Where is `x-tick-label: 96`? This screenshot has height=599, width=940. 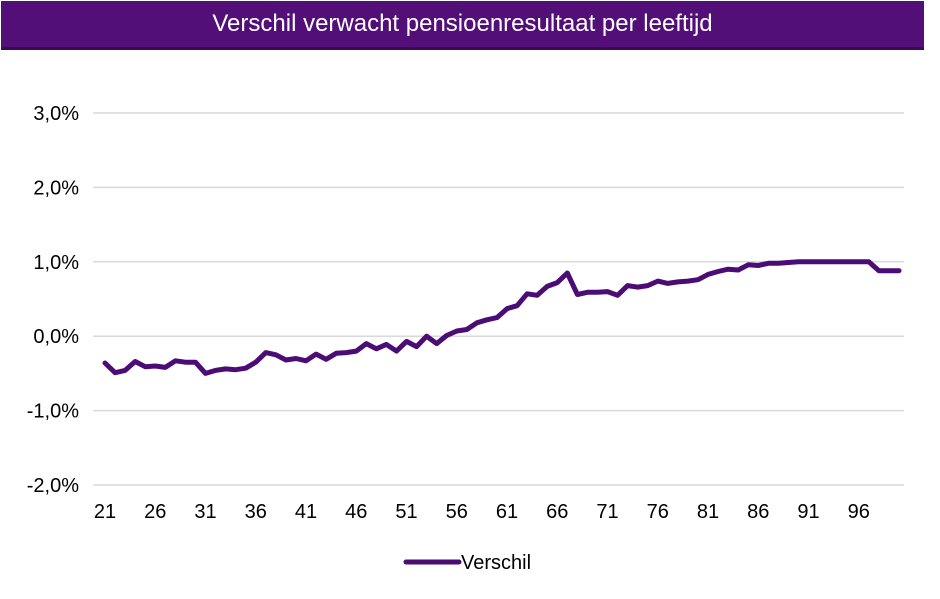 x-tick-label: 96 is located at coordinates (859, 512).